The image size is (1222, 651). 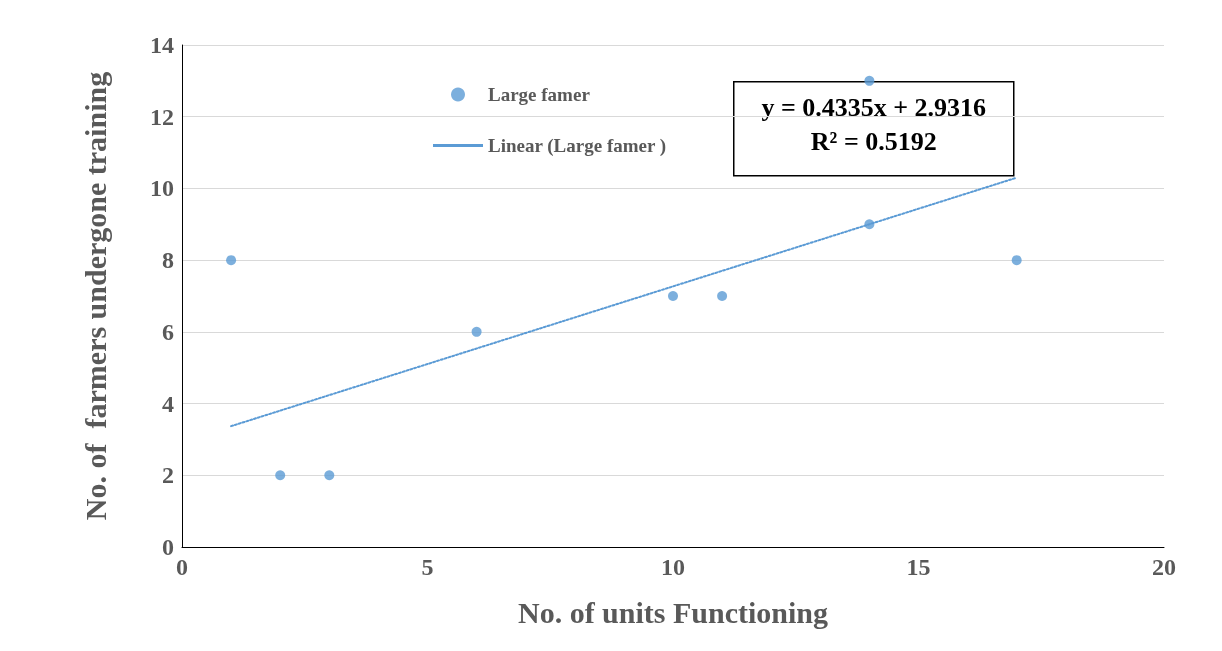 What do you see at coordinates (539, 94) in the screenshot?
I see `legend-label: Large famer` at bounding box center [539, 94].